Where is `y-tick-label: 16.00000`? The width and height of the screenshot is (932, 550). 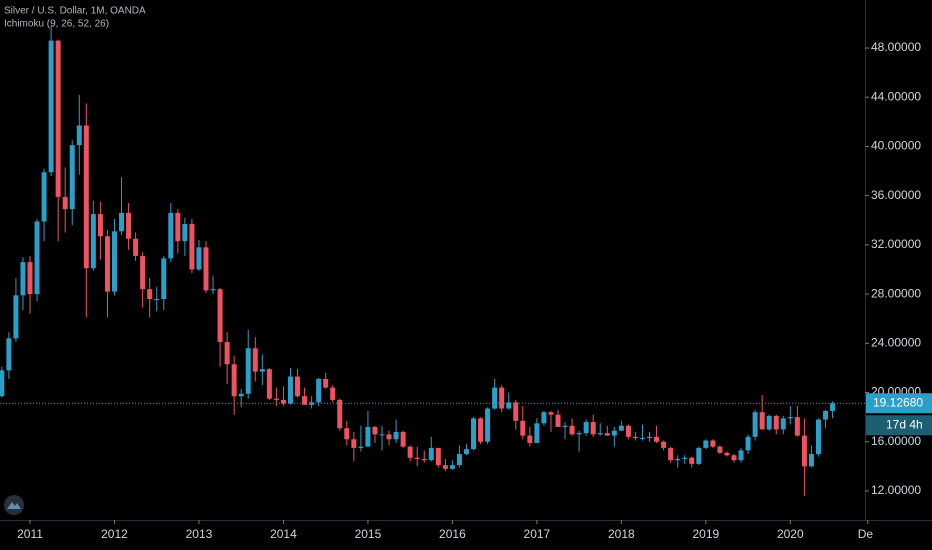 y-tick-label: 16.00000 is located at coordinates (896, 441).